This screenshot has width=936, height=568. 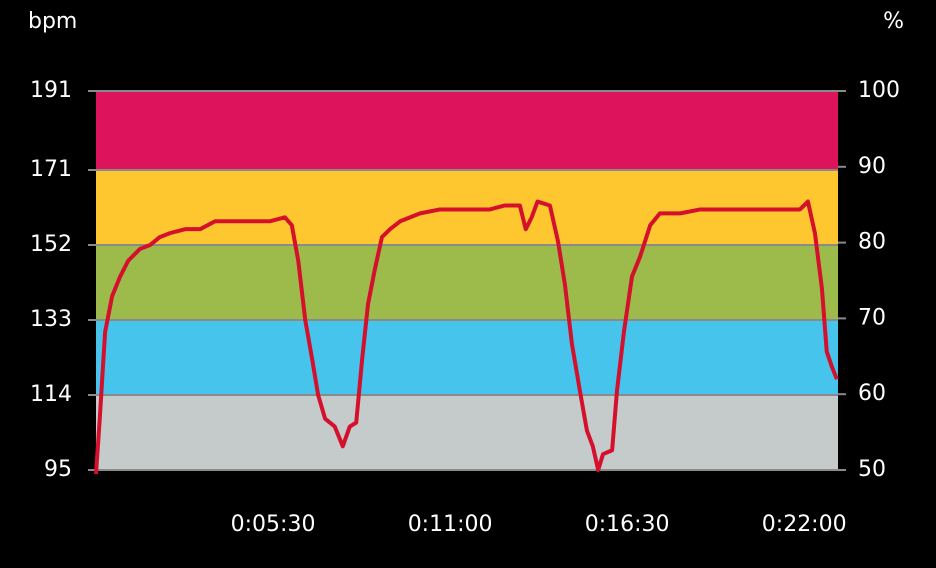 I want to click on y-axis-label: bpm, so click(x=52, y=21).